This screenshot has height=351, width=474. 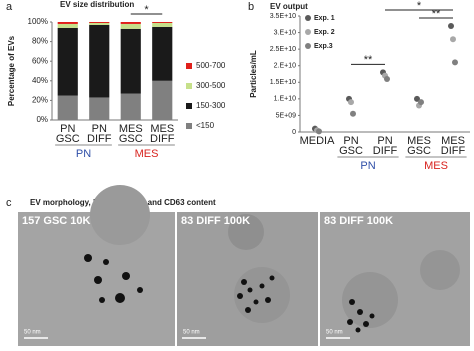 I want to click on y-tick-label: 1.E+10, so click(x=285, y=99).